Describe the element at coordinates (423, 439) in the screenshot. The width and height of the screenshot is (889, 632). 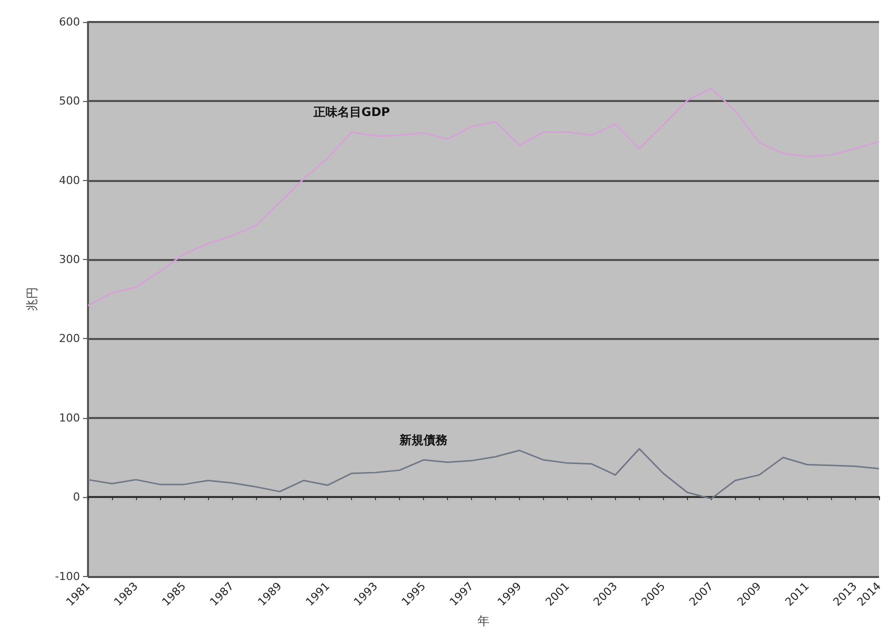
I see `series-label: 新規債務` at that location.